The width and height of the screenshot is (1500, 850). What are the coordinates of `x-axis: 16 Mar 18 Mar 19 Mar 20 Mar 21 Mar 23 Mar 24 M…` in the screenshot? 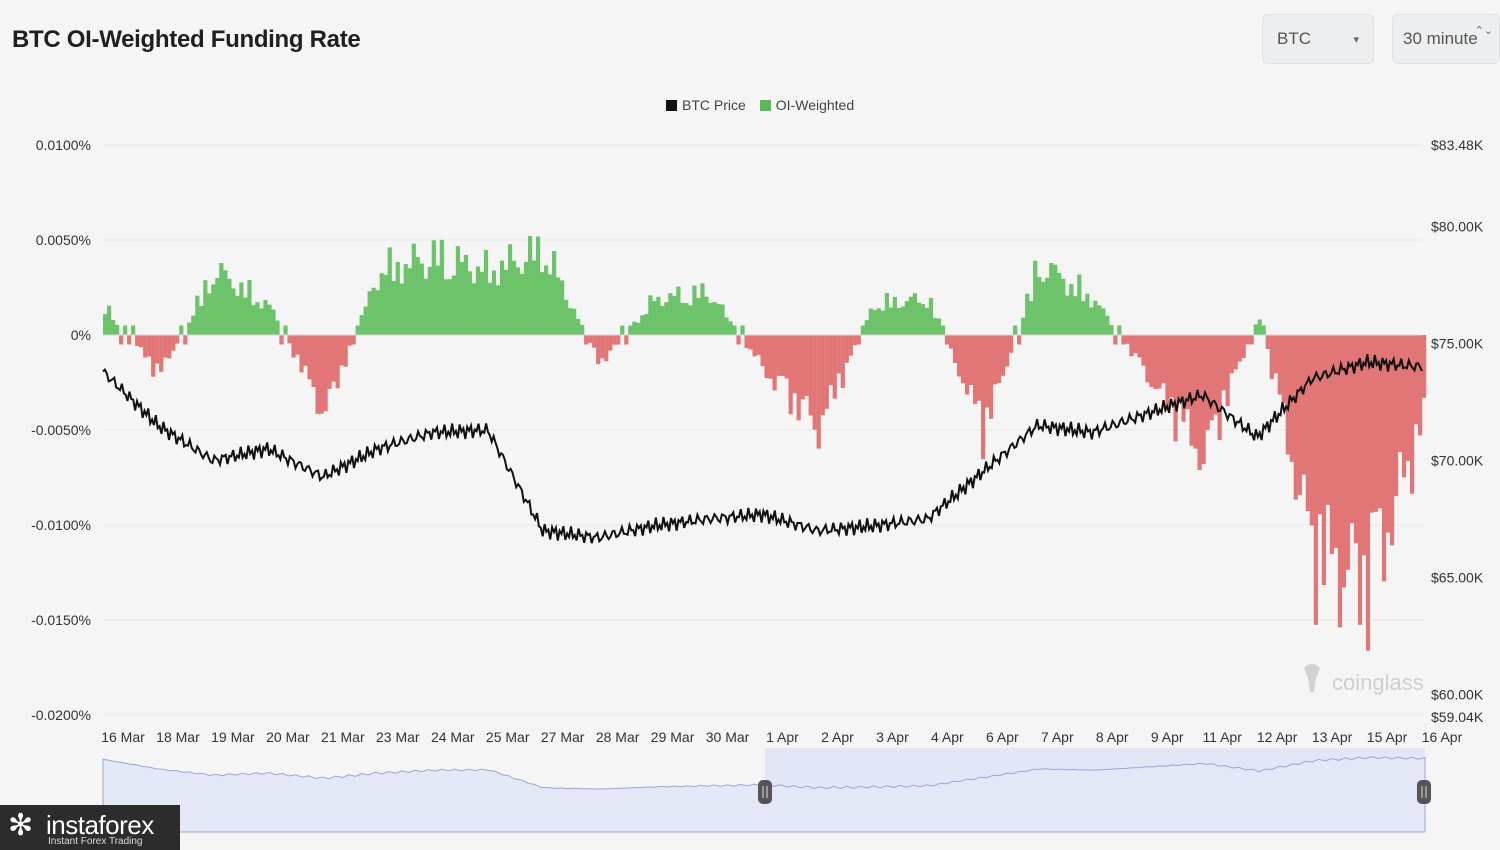 It's located at (781, 737).